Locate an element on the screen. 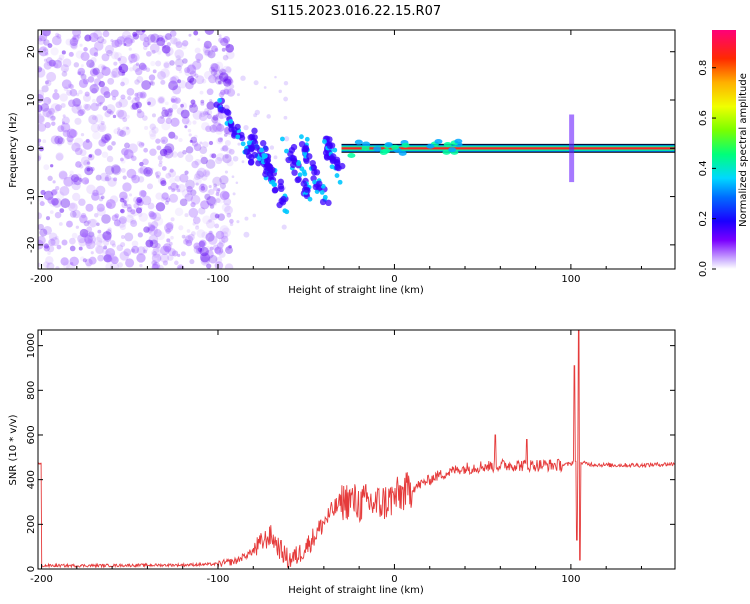  spectrogram-y-tick-label: -20 is located at coordinates (31, 245).